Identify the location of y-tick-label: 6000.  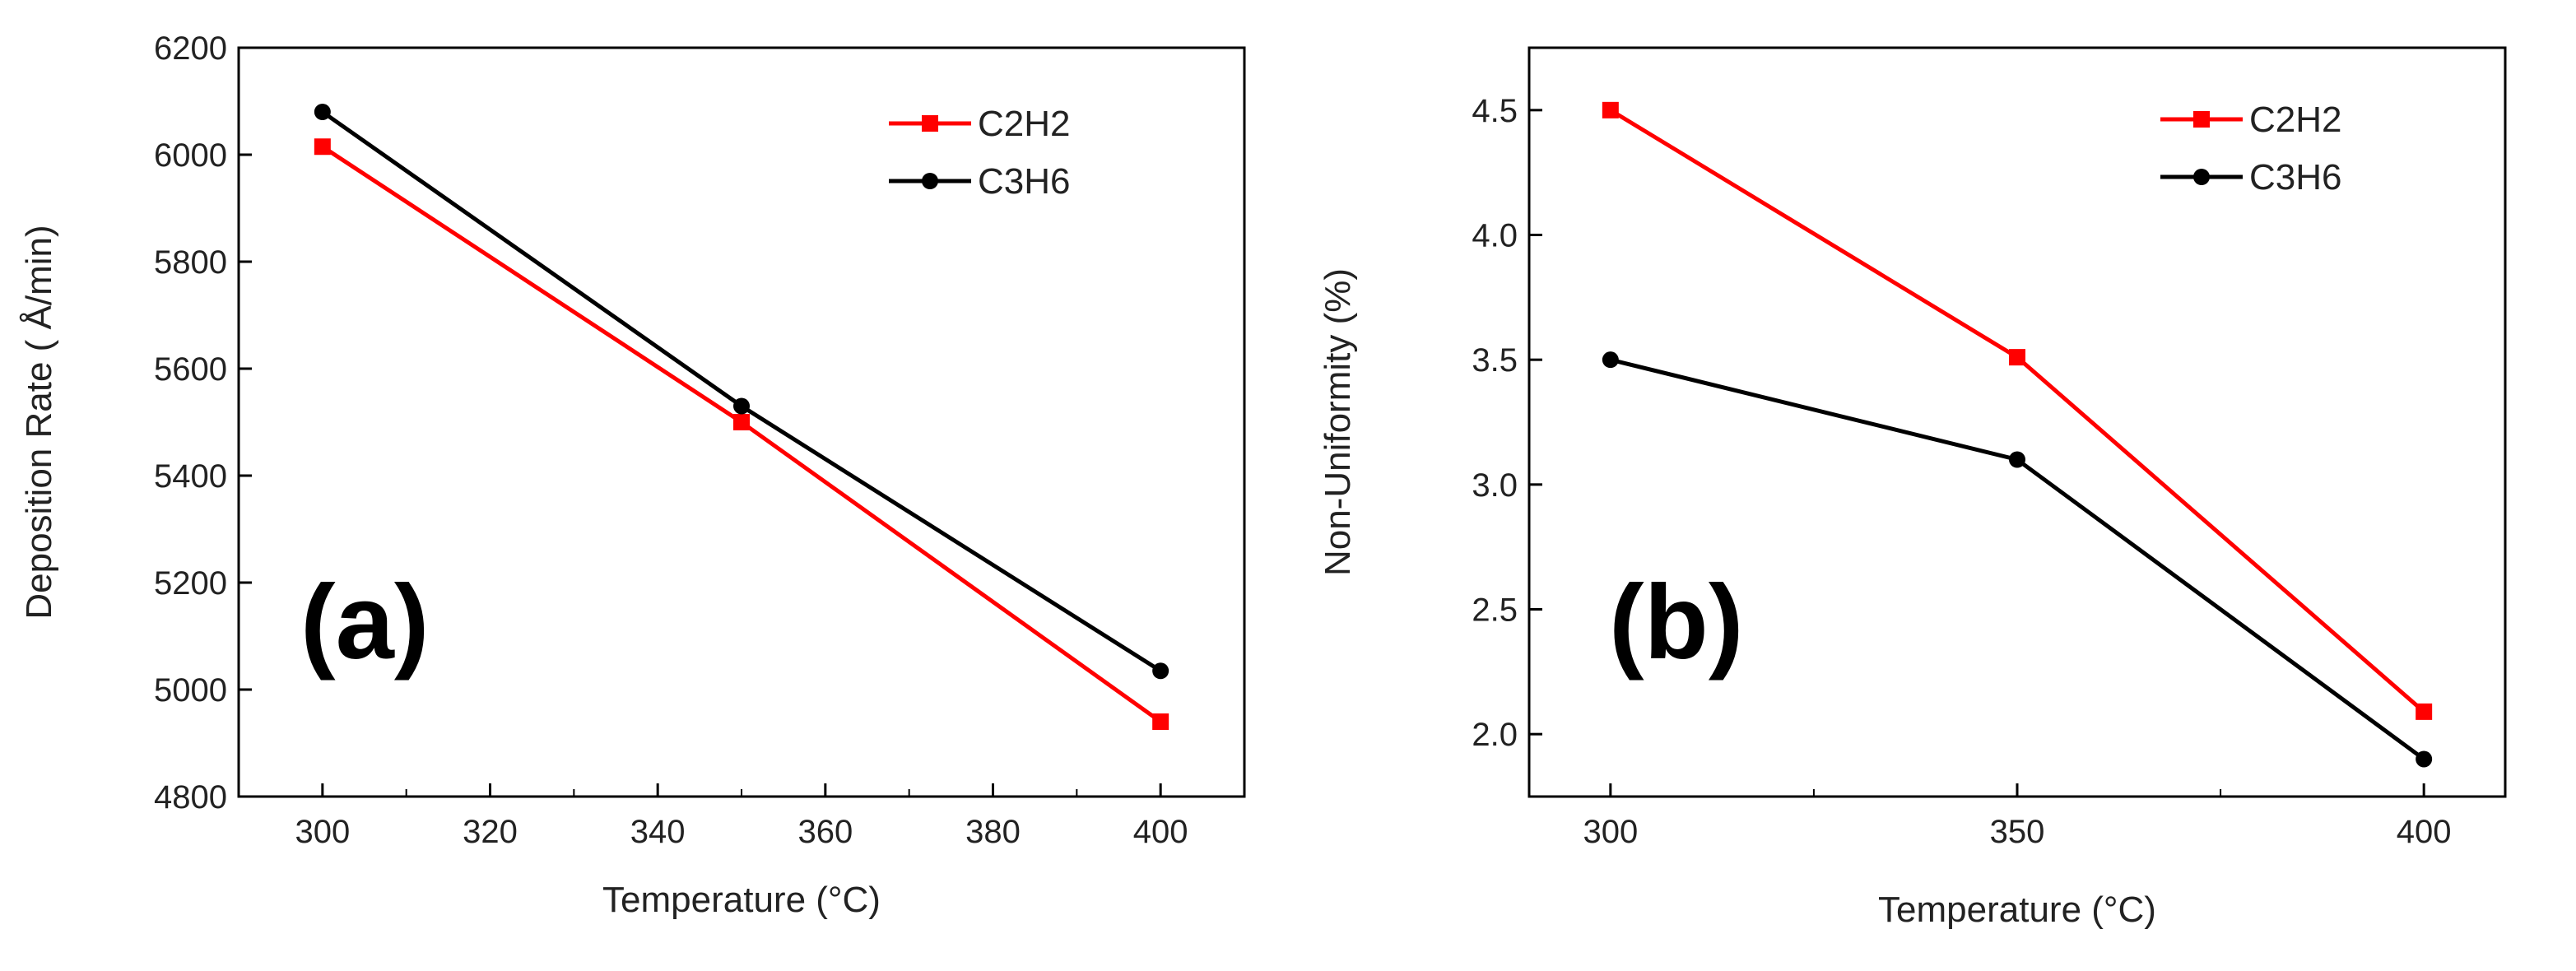
(190, 155).